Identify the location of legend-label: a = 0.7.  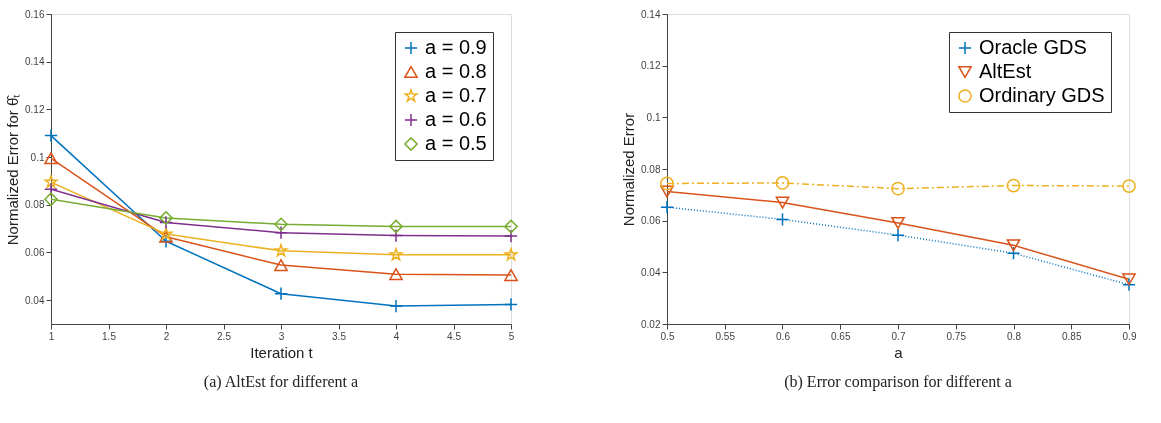
(456, 95).